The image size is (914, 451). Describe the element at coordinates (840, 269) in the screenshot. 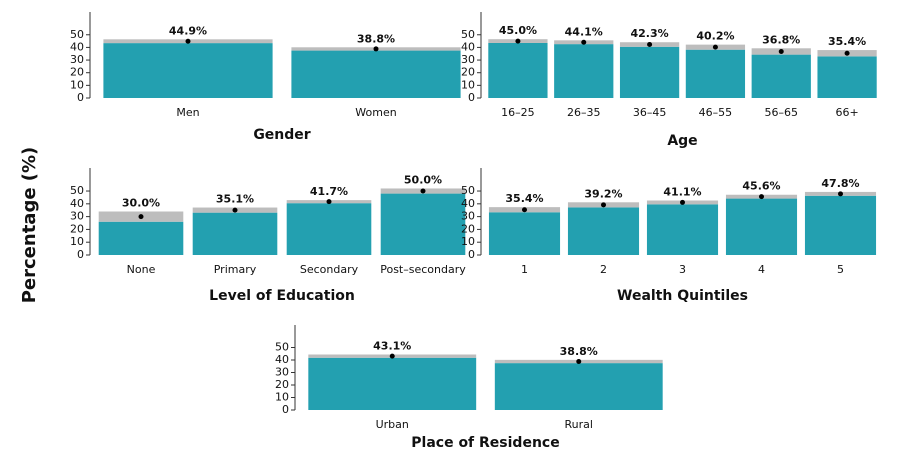

I see `x-tick-label: 5` at that location.